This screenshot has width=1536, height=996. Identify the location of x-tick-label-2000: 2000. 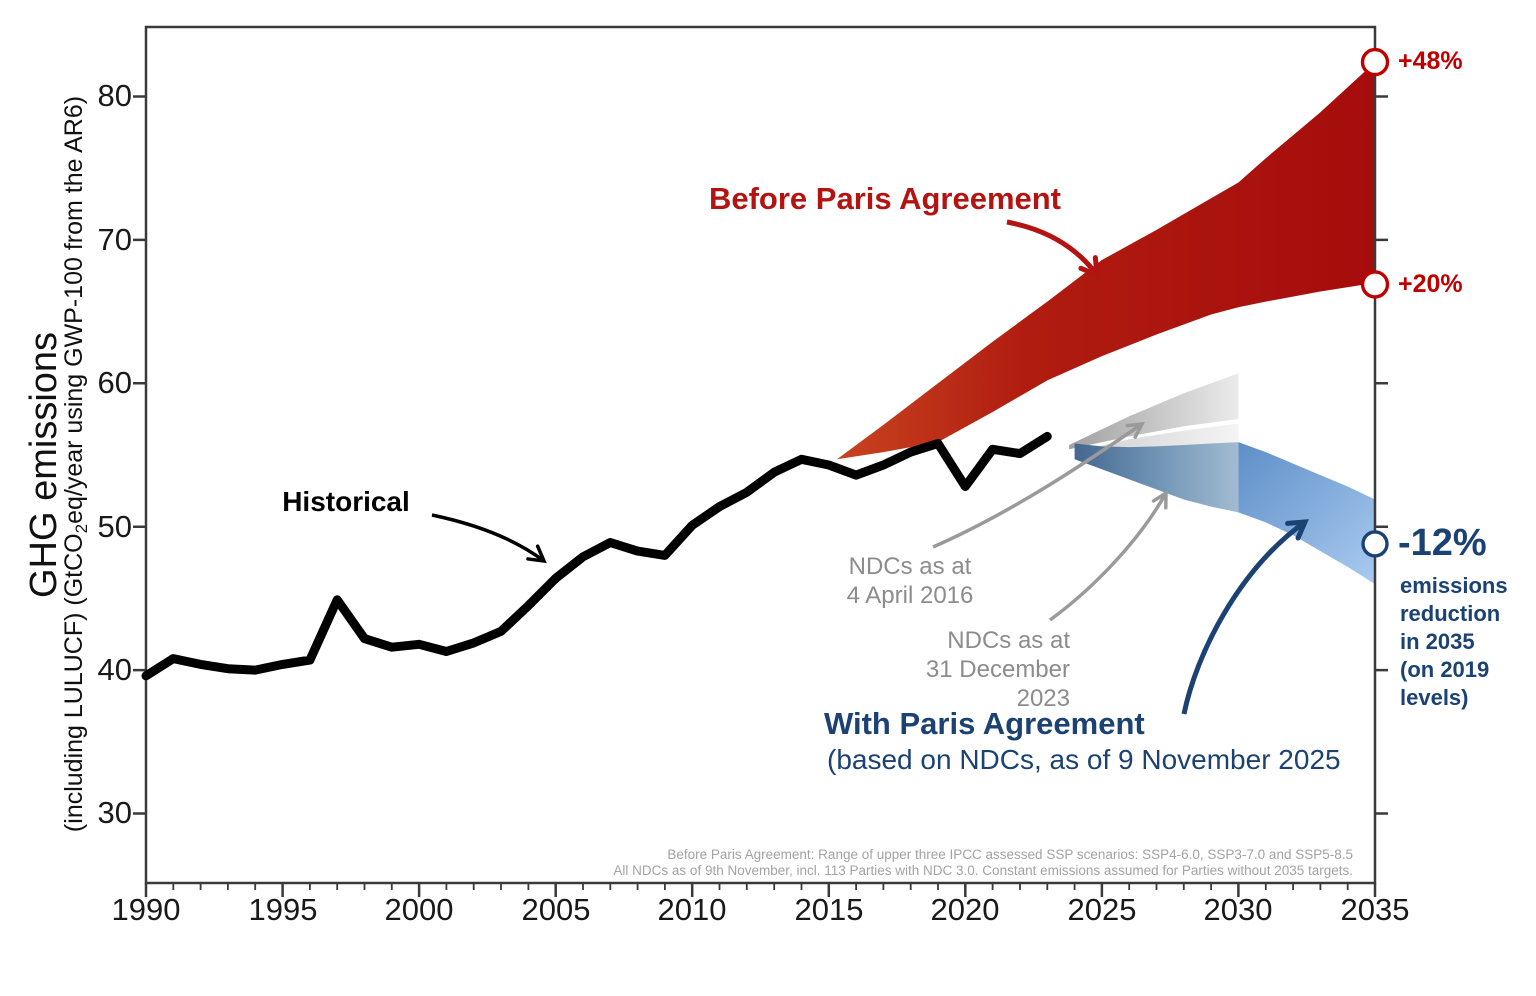
(419, 909).